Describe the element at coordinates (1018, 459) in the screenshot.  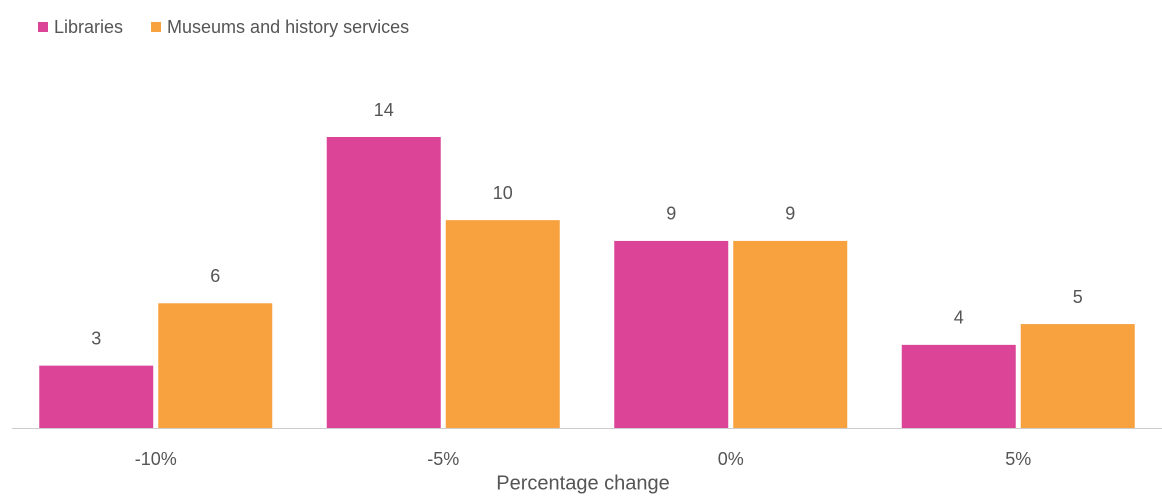
I see `x-tick-label: 5%` at that location.